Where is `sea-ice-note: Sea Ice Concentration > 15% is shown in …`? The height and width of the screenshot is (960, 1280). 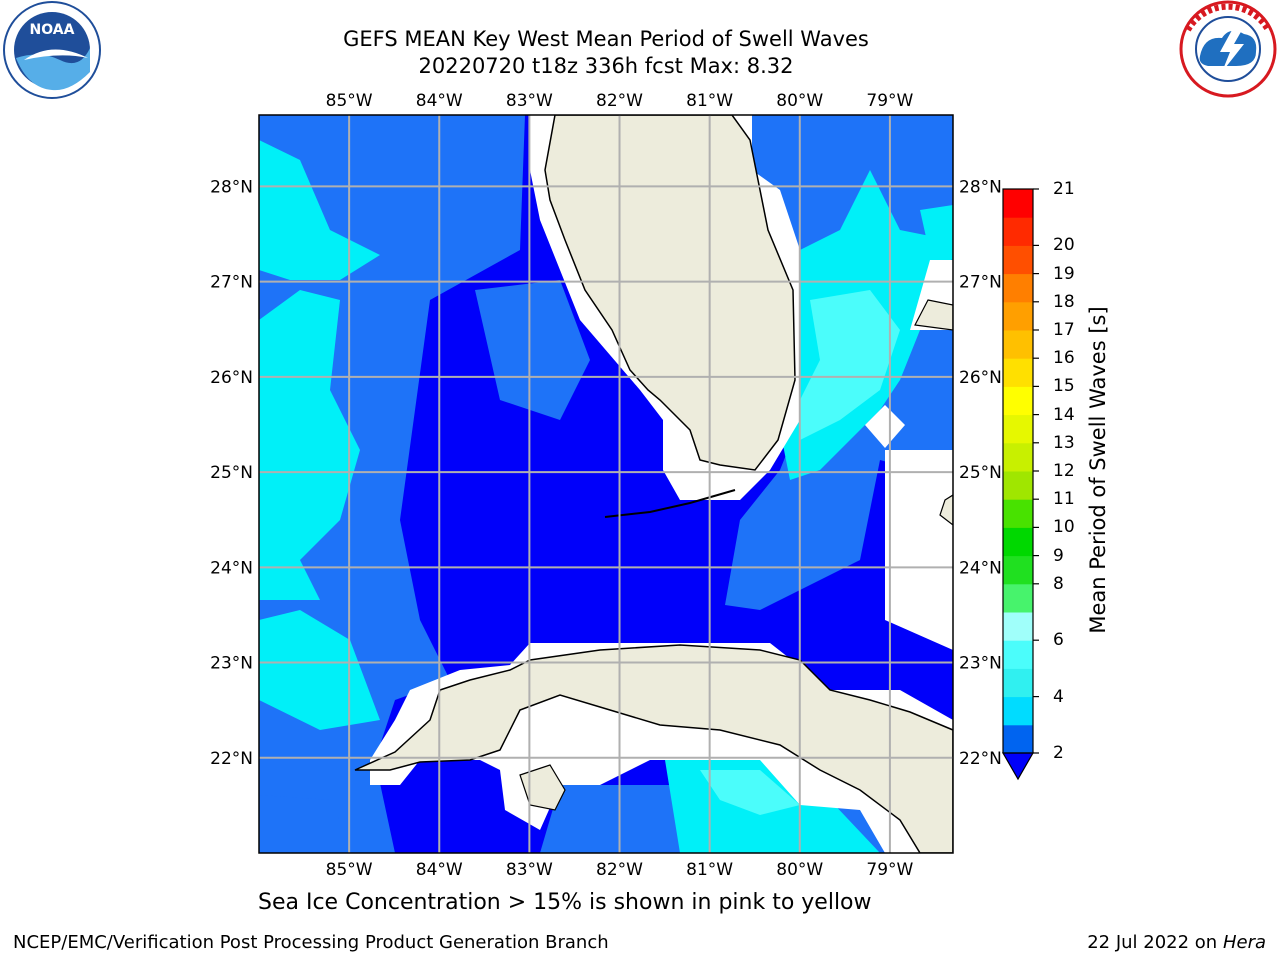
sea-ice-note: Sea Ice Concentration > 15% is shown in … is located at coordinates (565, 902).